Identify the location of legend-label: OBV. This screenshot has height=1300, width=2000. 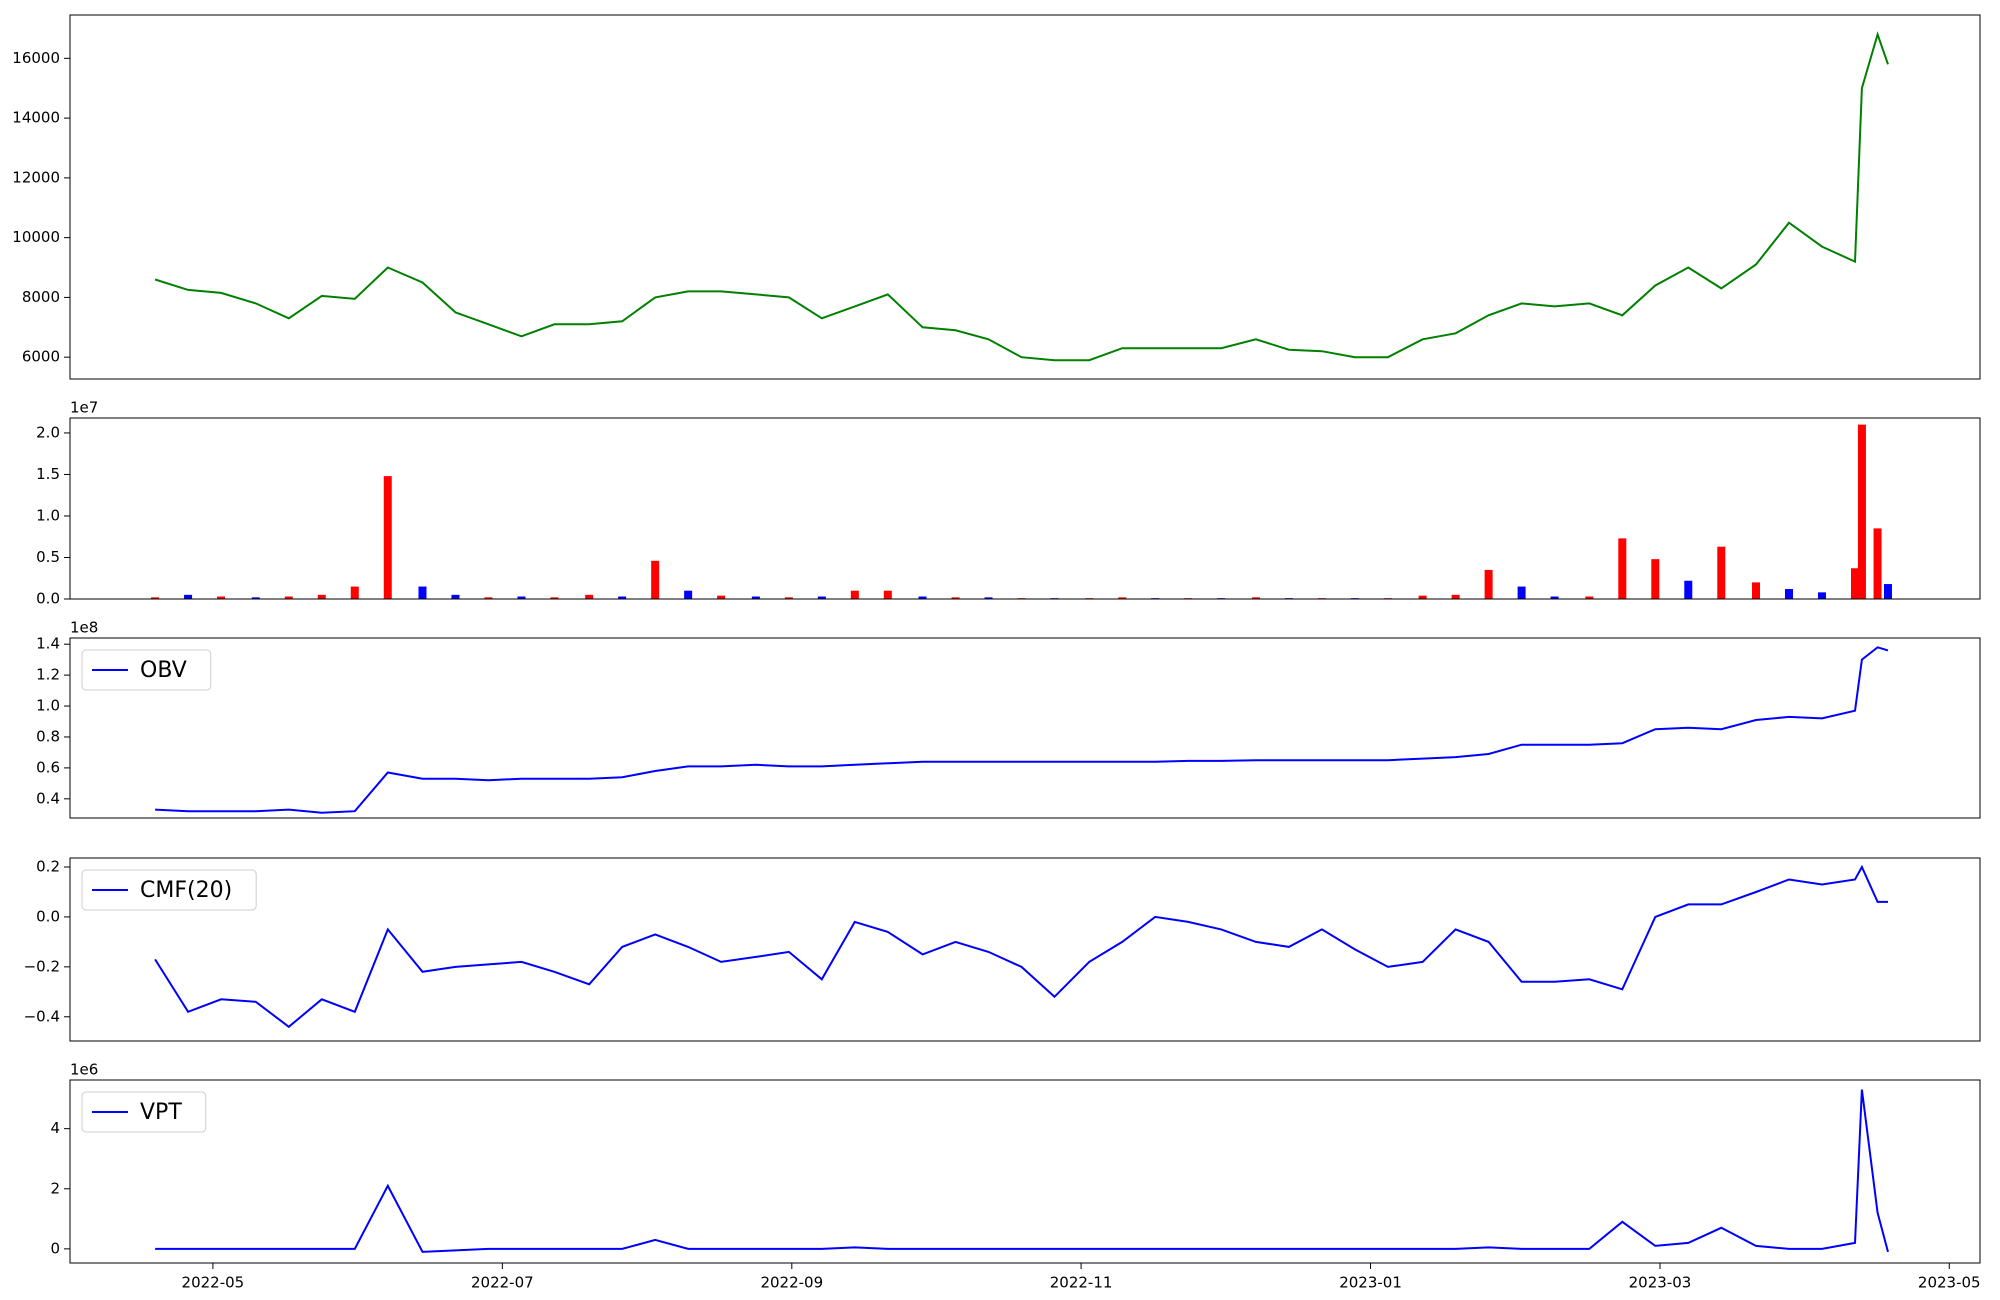
(163, 670).